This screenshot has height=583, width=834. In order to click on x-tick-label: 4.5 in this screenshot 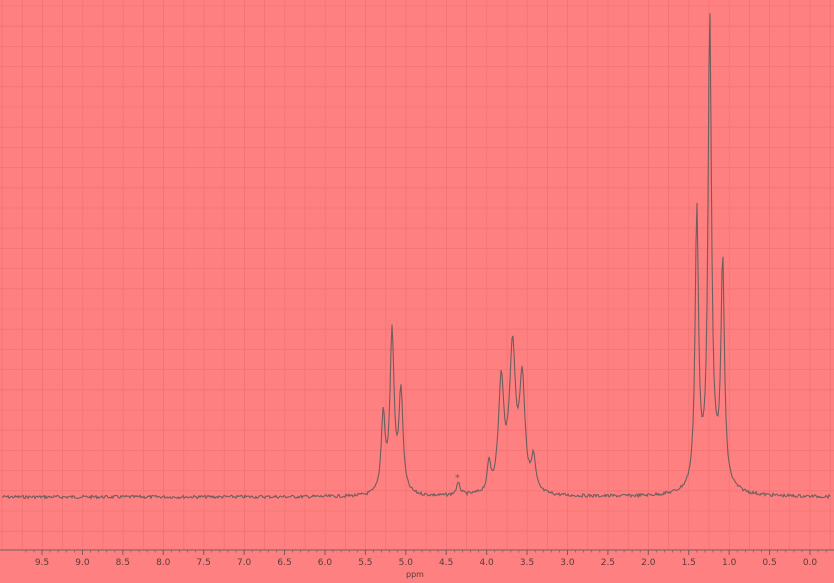, I will do `click(446, 563)`.